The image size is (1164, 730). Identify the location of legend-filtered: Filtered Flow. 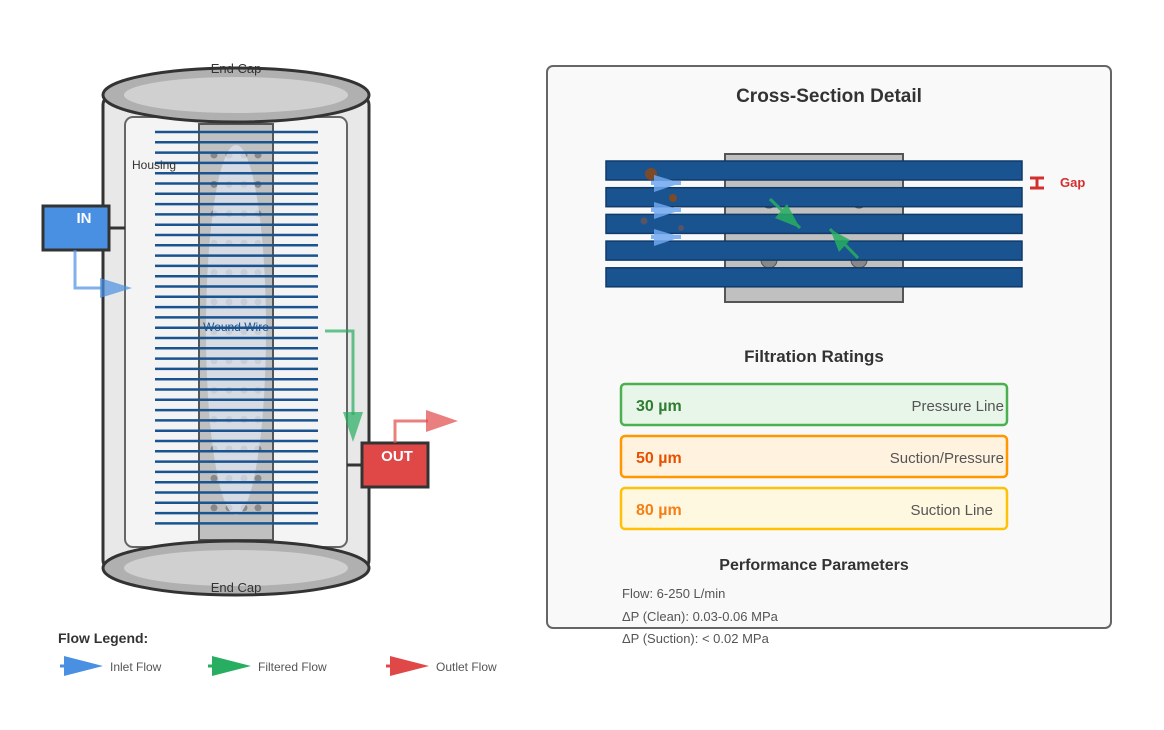
(267, 666).